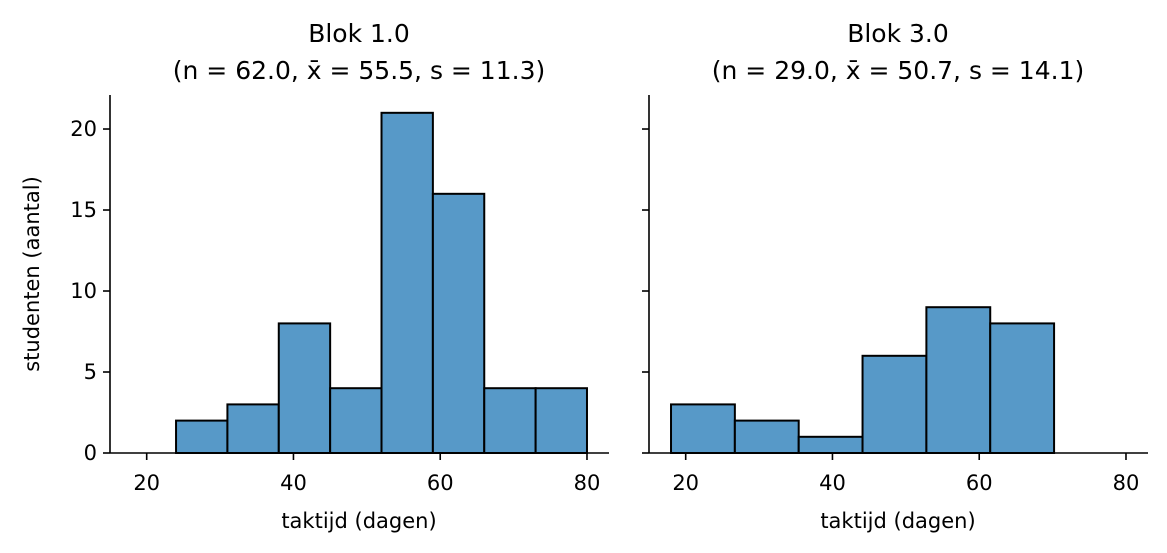  Describe the element at coordinates (359, 33) in the screenshot. I see `panel-title: Blok 1.0` at that location.